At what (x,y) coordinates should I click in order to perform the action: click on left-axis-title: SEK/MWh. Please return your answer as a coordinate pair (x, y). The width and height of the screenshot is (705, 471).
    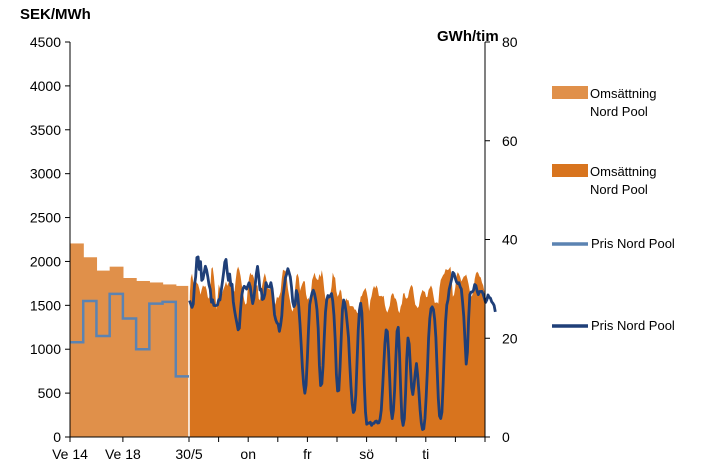
    Looking at the image, I should click on (55, 14).